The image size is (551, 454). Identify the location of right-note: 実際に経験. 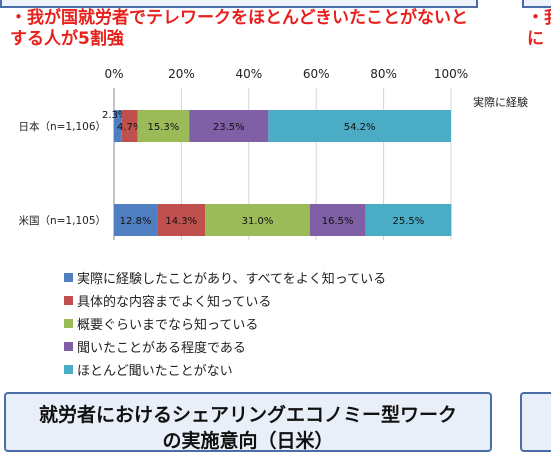
(500, 102).